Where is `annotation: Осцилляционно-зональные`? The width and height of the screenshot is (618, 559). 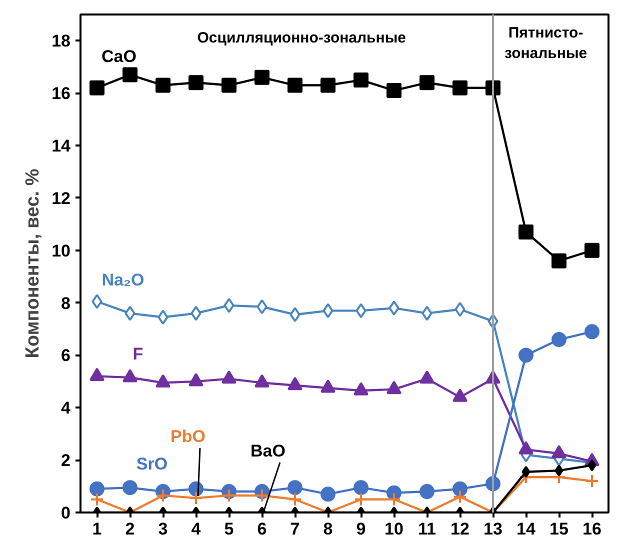
annotation: Осцилляционно-зональные is located at coordinates (301, 38).